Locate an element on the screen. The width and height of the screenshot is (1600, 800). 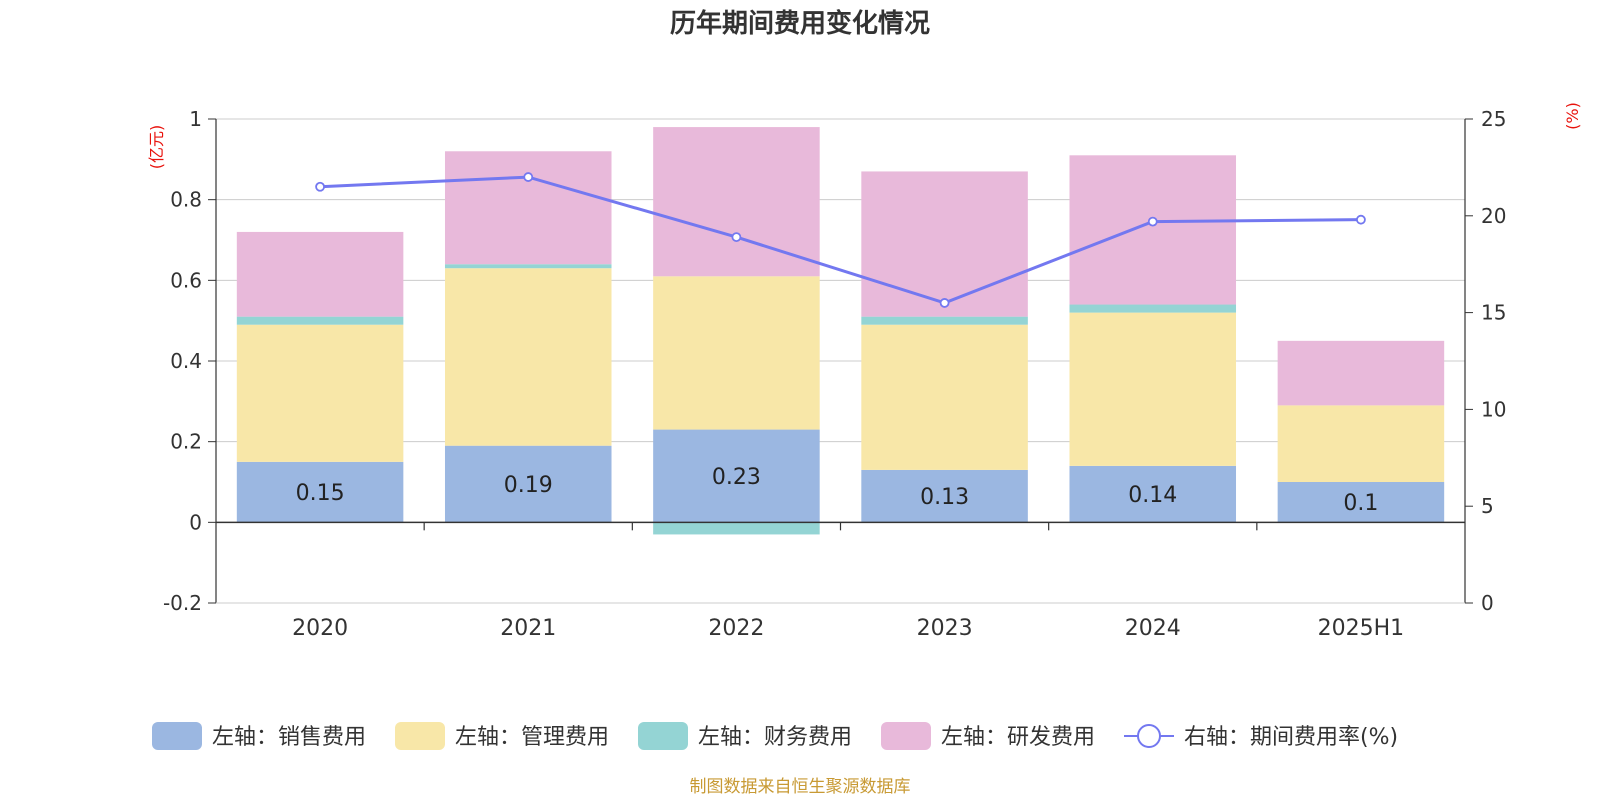
right-tick-label: 15 is located at coordinates (1493, 313).